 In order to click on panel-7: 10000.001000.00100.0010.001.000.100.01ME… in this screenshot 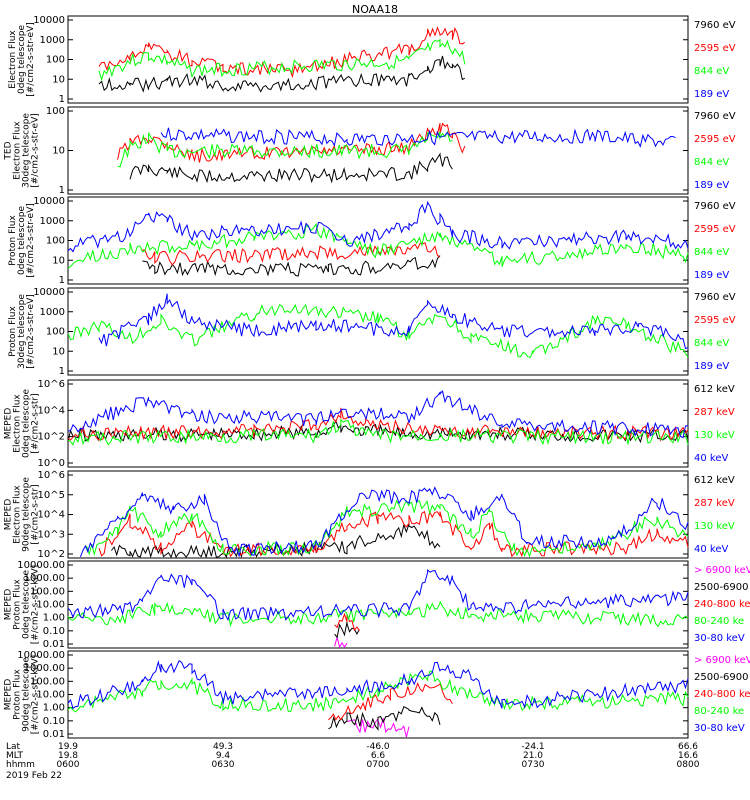, I will do `click(377, 605)`.